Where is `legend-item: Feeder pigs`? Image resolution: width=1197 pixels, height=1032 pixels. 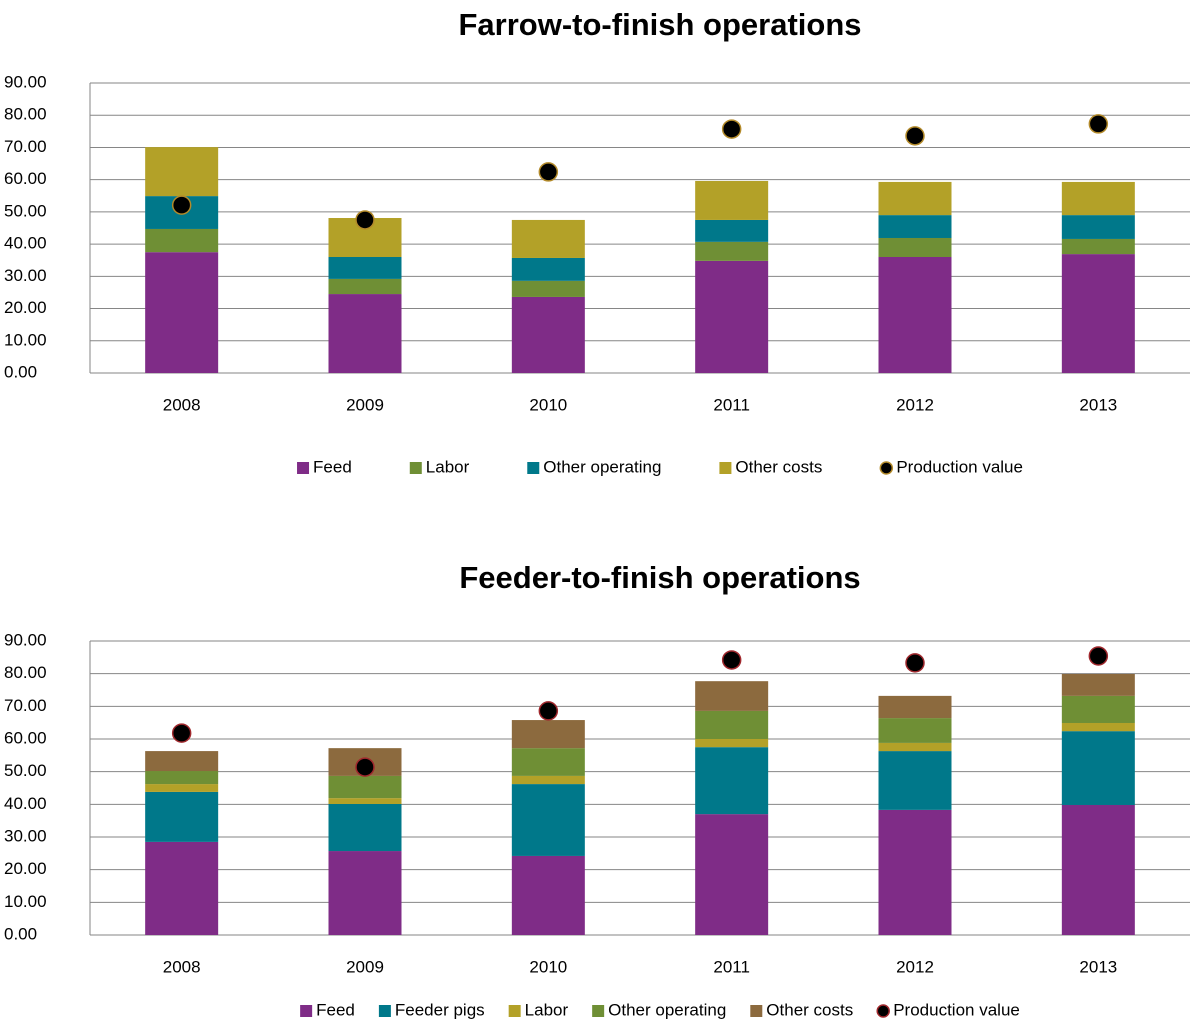
legend-item: Feeder pigs is located at coordinates (431, 1009).